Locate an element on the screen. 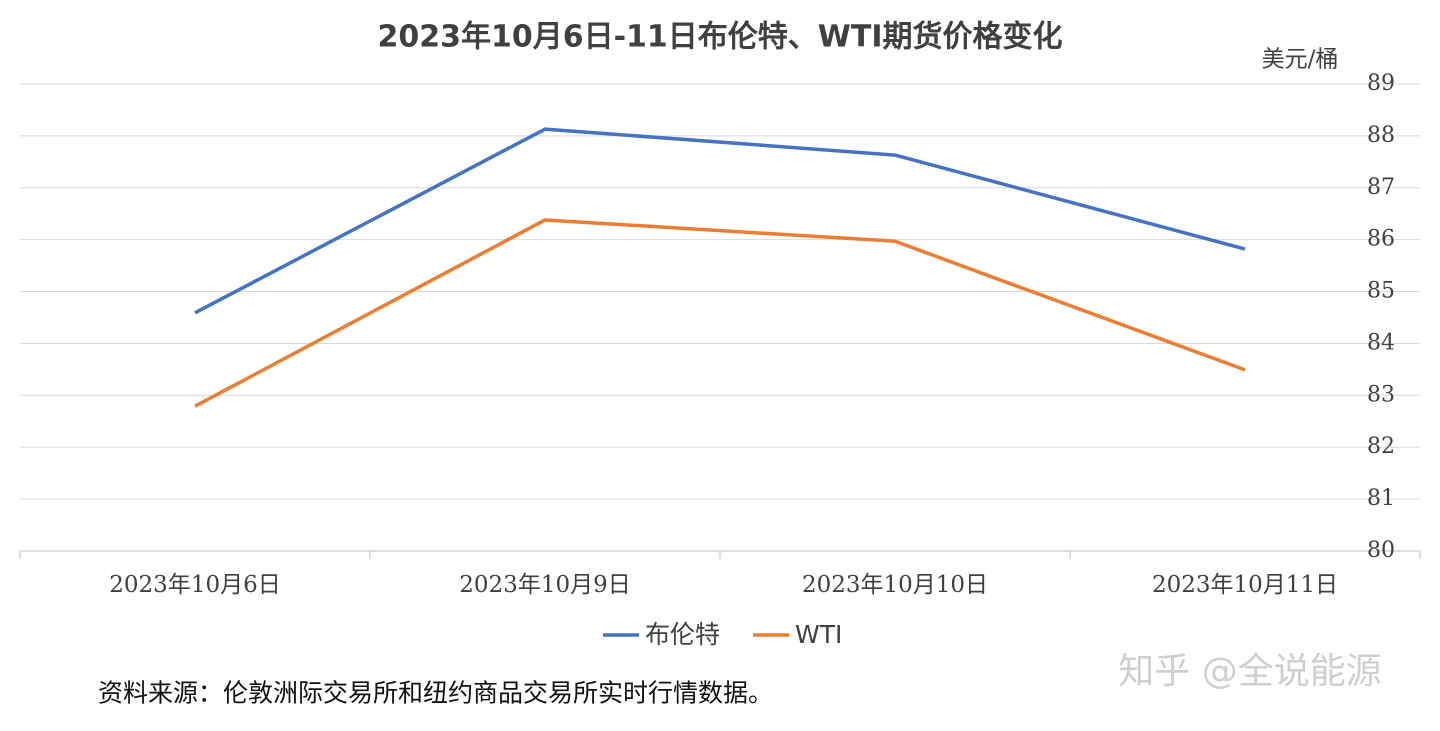 Image resolution: width=1440 pixels, height=731 pixels. y-tick-label: 82 is located at coordinates (1381, 446).